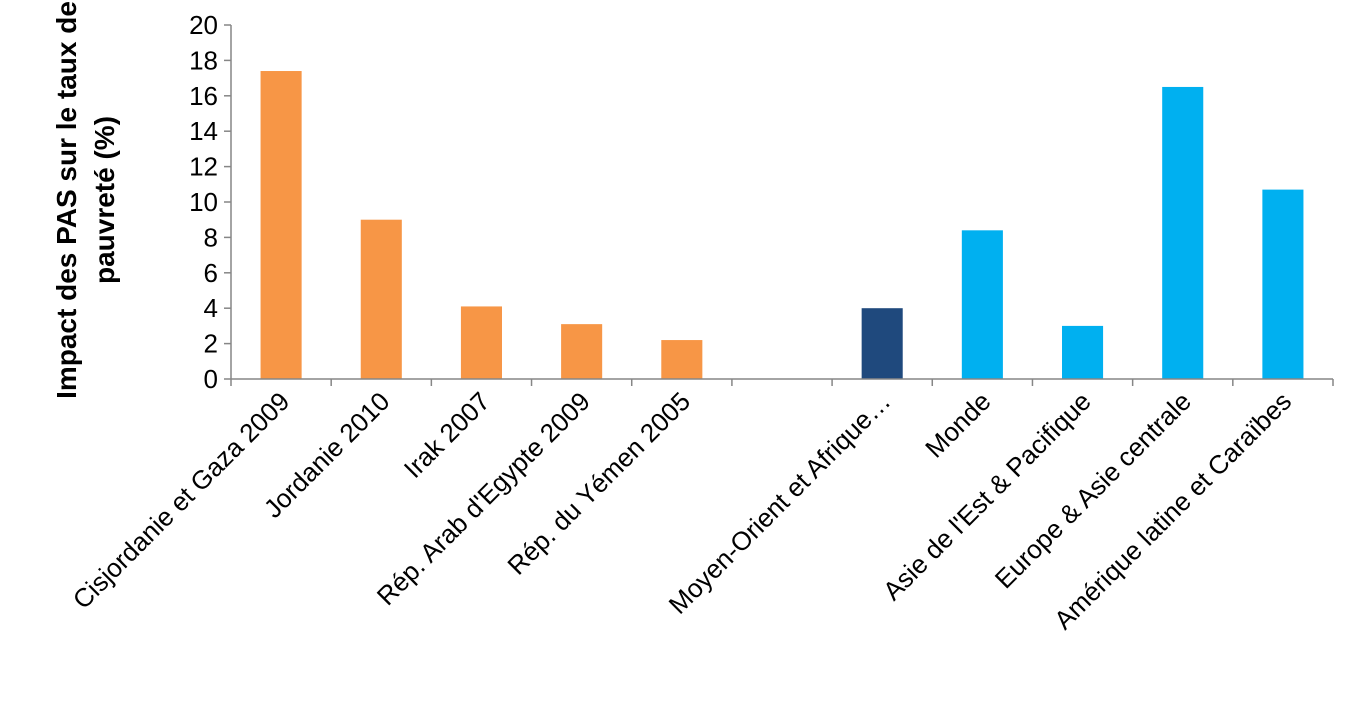 This screenshot has width=1347, height=724. Describe the element at coordinates (203, 60) in the screenshot. I see `y-tick-label: 18` at that location.